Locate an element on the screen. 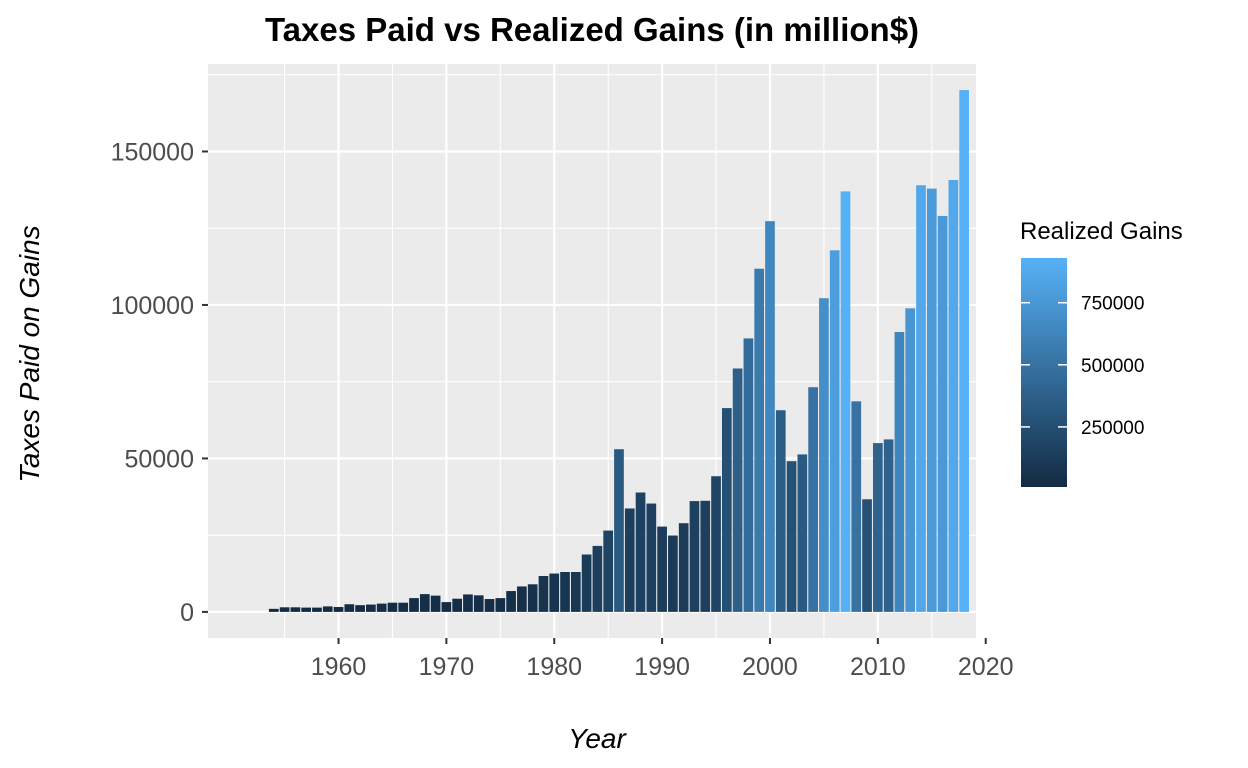  x-axis-title: Year is located at coordinates (597, 738).